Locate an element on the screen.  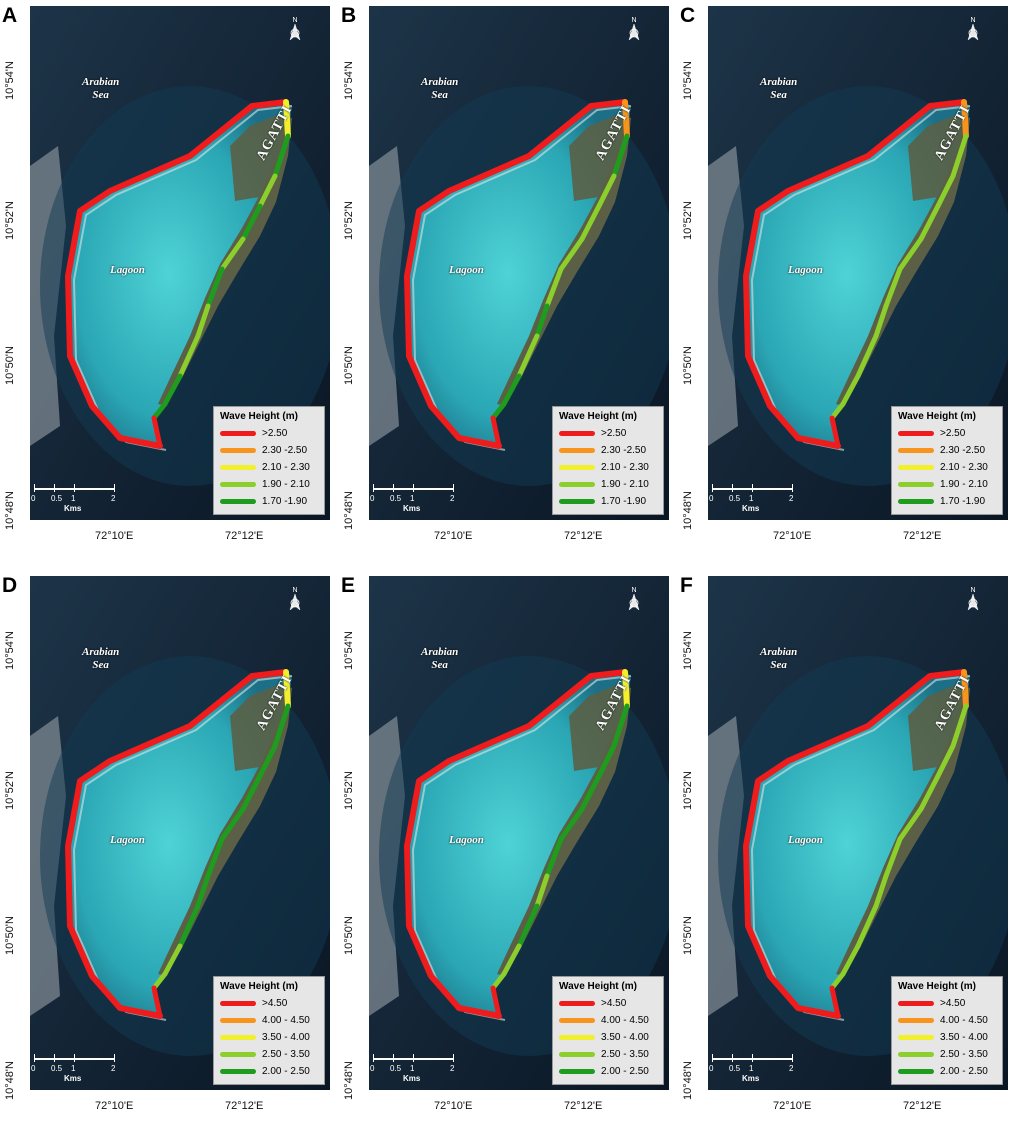
panel-letter: A is located at coordinates (10, 15).